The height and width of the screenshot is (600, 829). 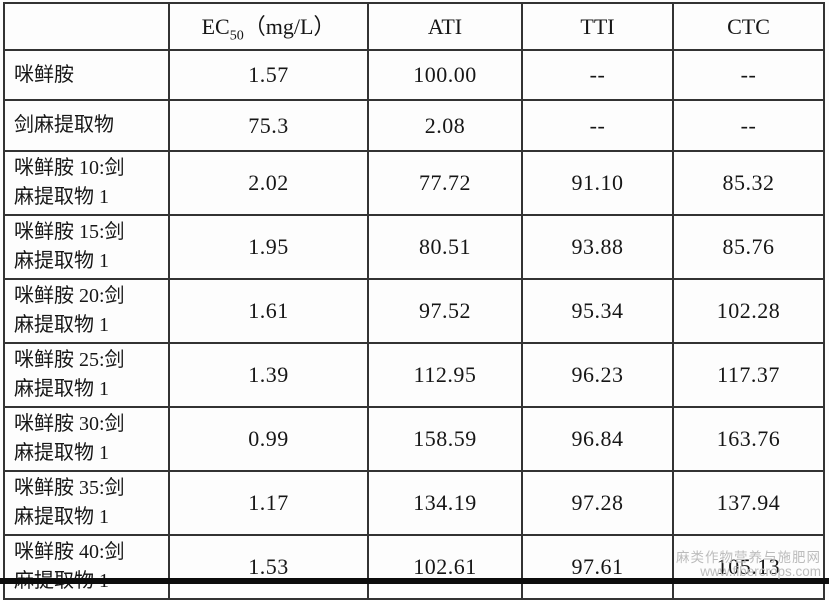 I want to click on ec50-value: 1.39, so click(x=268, y=375).